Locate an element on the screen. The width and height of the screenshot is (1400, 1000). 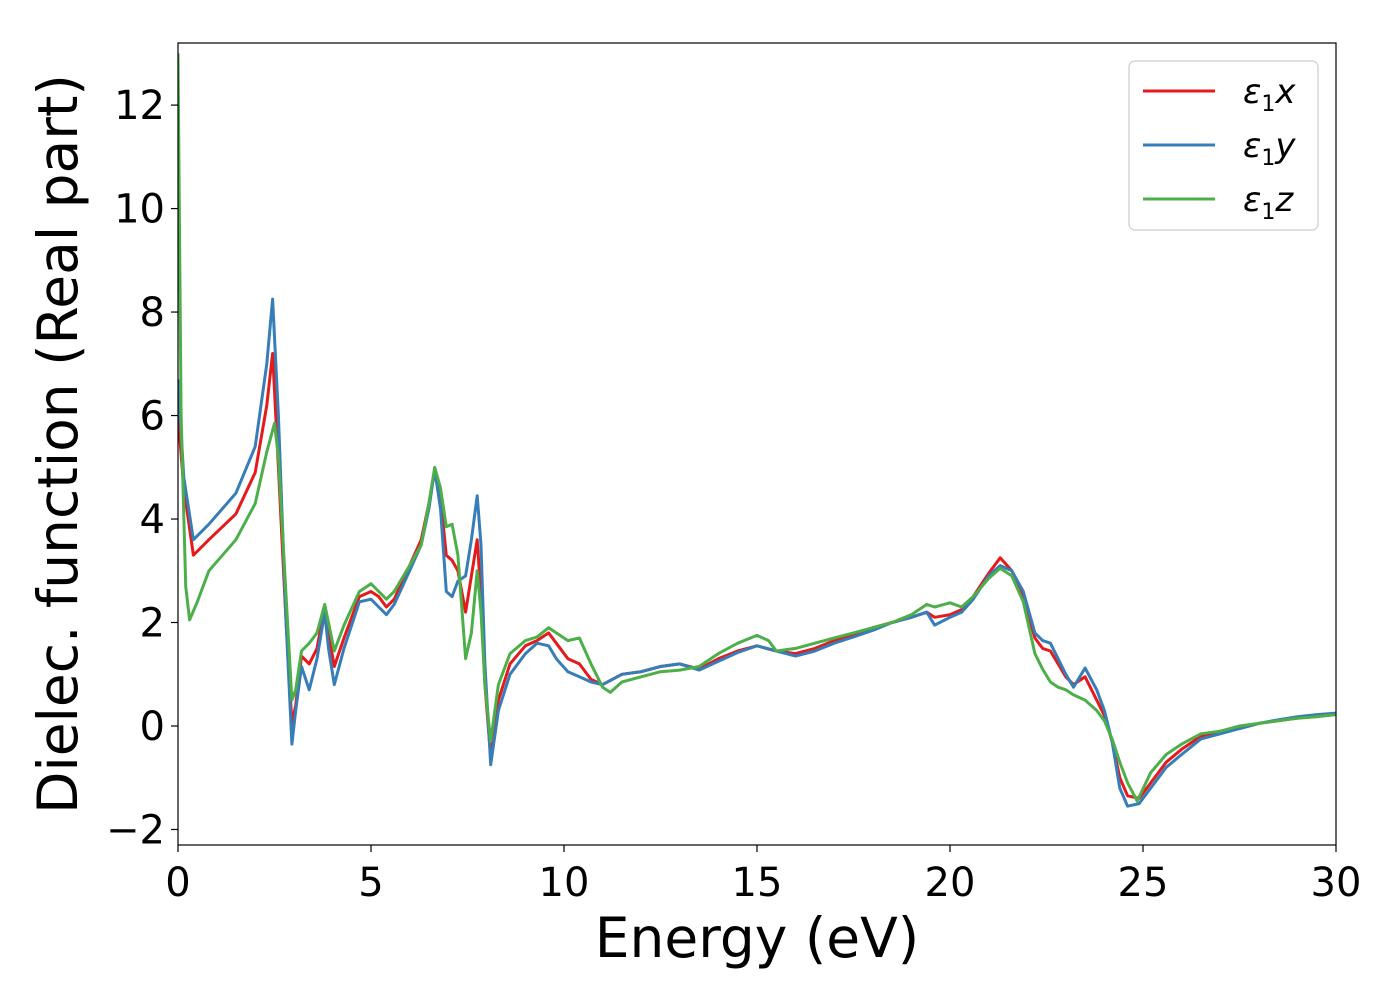
legend-entry-x: ε1x is located at coordinates (1269, 94).